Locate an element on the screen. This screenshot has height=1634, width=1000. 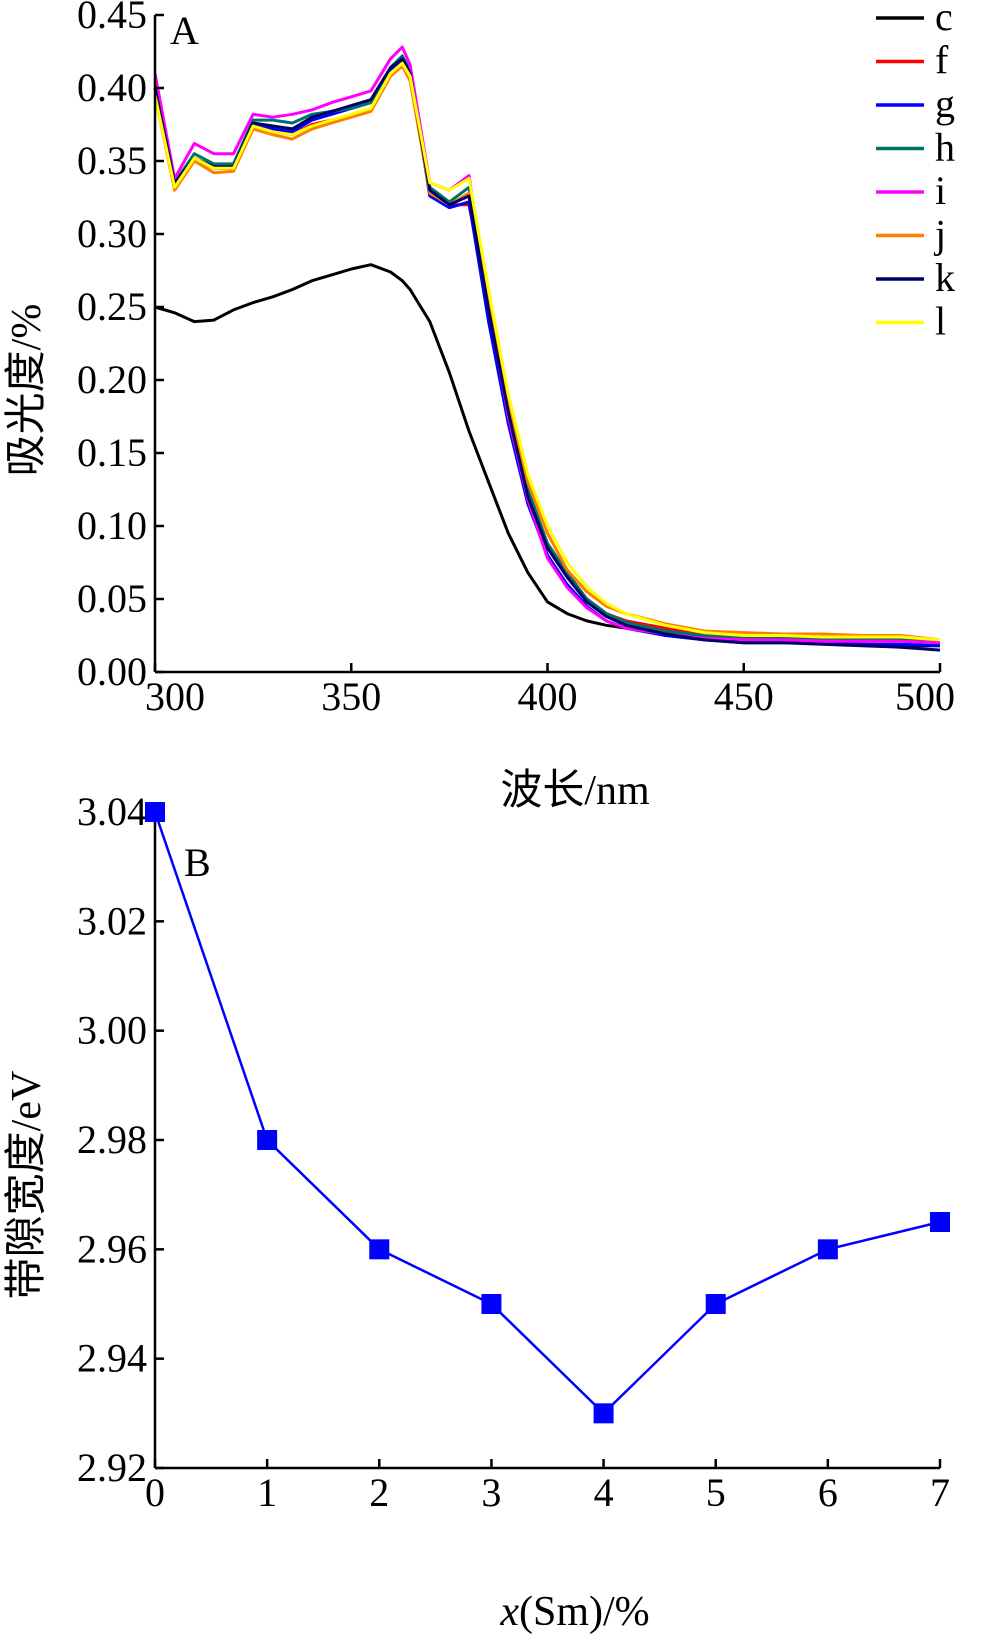
chart-a-y-tick-label: 0.10 is located at coordinates (112, 525).